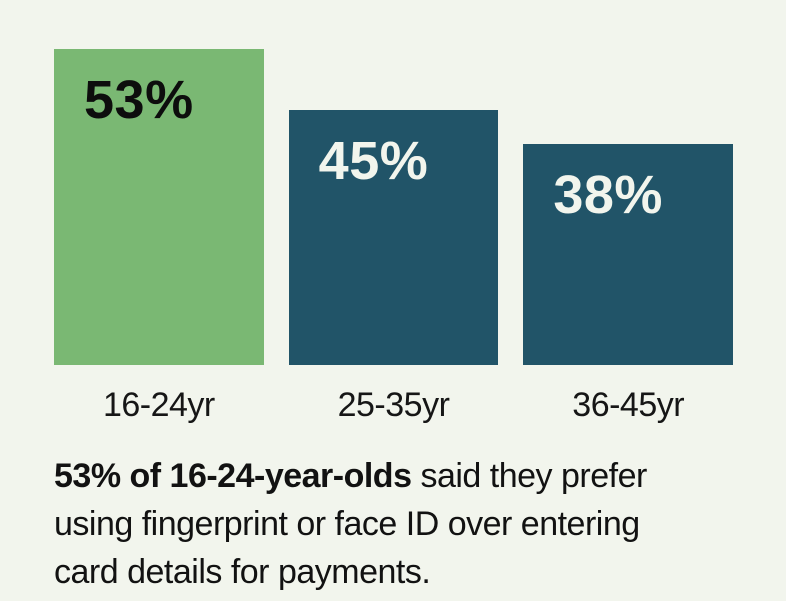 This screenshot has height=601, width=786. I want to click on bar-column-25-35yr: 45%, so click(393, 237).